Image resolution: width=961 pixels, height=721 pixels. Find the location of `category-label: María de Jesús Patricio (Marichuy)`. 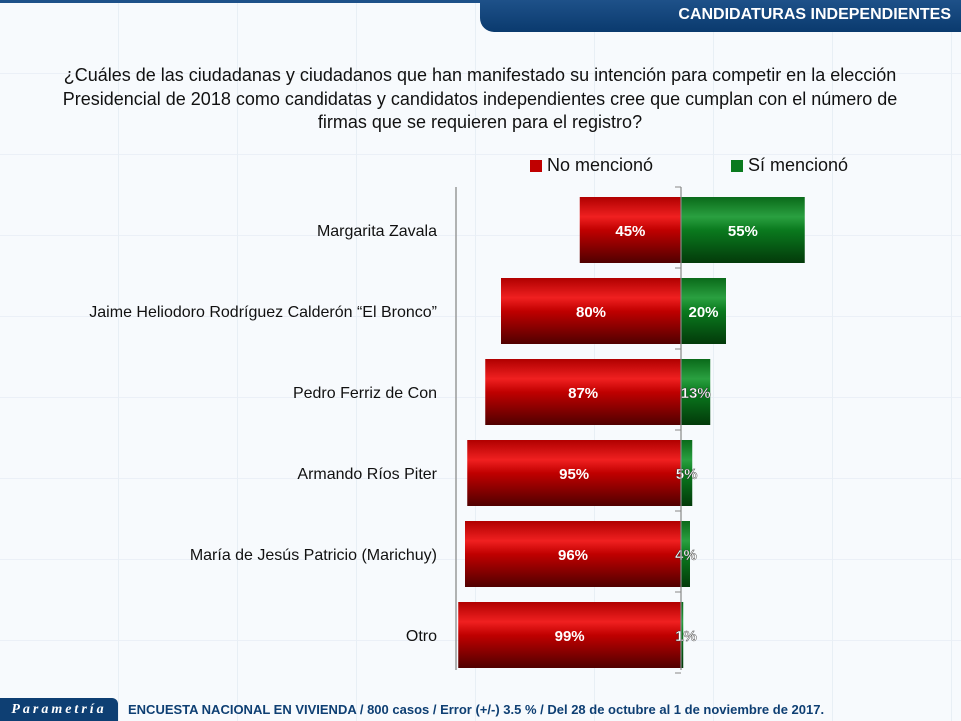

category-label: María de Jesús Patricio (Marichuy) is located at coordinates (313, 555).